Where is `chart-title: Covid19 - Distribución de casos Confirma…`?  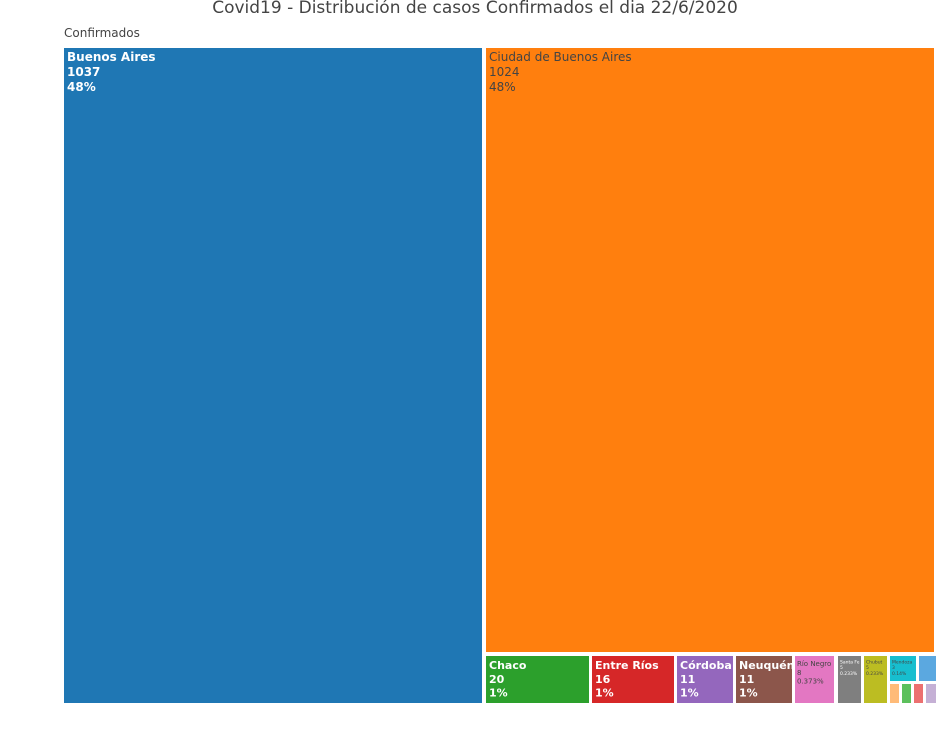
chart-title: Covid19 - Distribución de casos Confirma… is located at coordinates (475, 9).